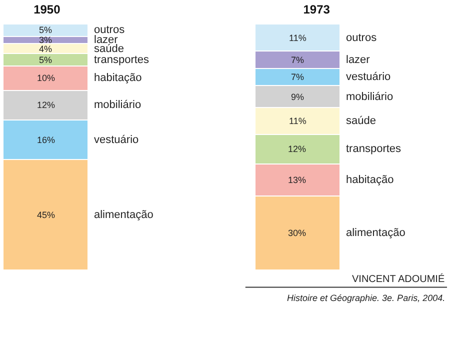 This screenshot has height=347, width=451. I want to click on data-label: 3%, so click(45, 40).